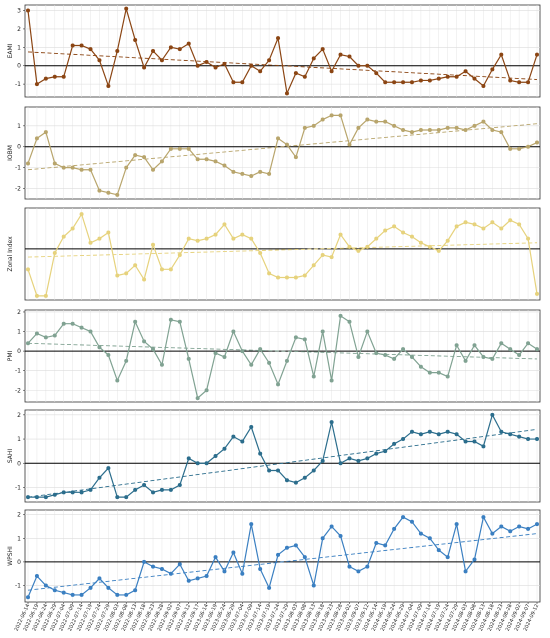 This screenshot has height=638, width=550. I want to click on y-tick-label: -2, so click(18, 189).